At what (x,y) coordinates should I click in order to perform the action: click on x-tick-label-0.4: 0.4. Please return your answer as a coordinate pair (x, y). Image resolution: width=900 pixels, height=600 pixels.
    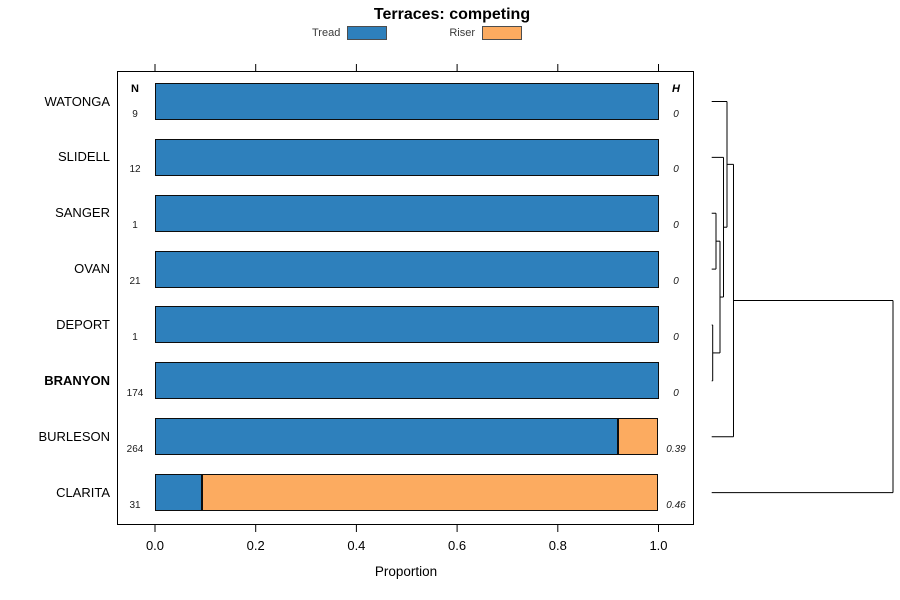
    Looking at the image, I should click on (356, 545).